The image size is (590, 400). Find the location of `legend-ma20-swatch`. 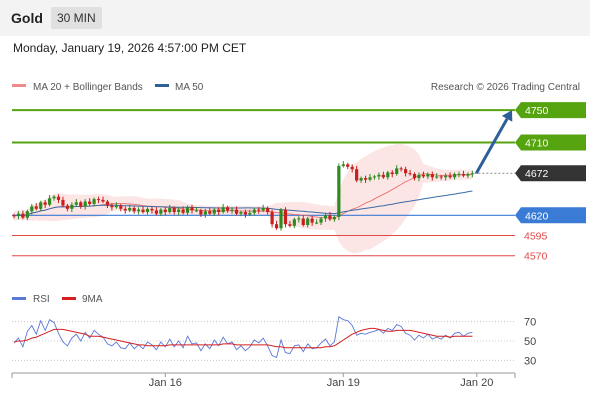

legend-ma20-swatch is located at coordinates (19, 85).